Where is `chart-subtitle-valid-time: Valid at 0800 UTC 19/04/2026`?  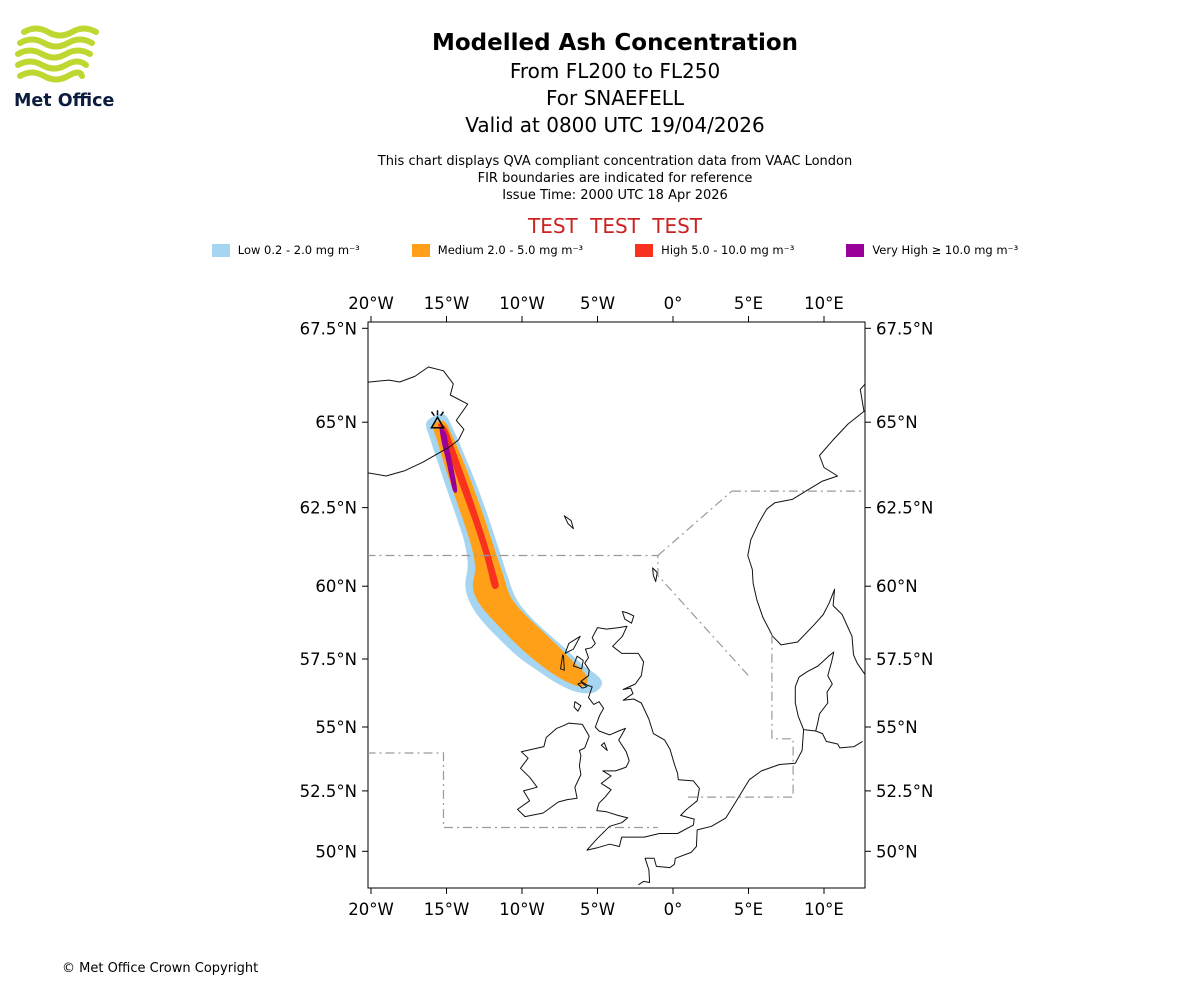
chart-subtitle-valid-time: Valid at 0800 UTC 19/04/2026 is located at coordinates (615, 125).